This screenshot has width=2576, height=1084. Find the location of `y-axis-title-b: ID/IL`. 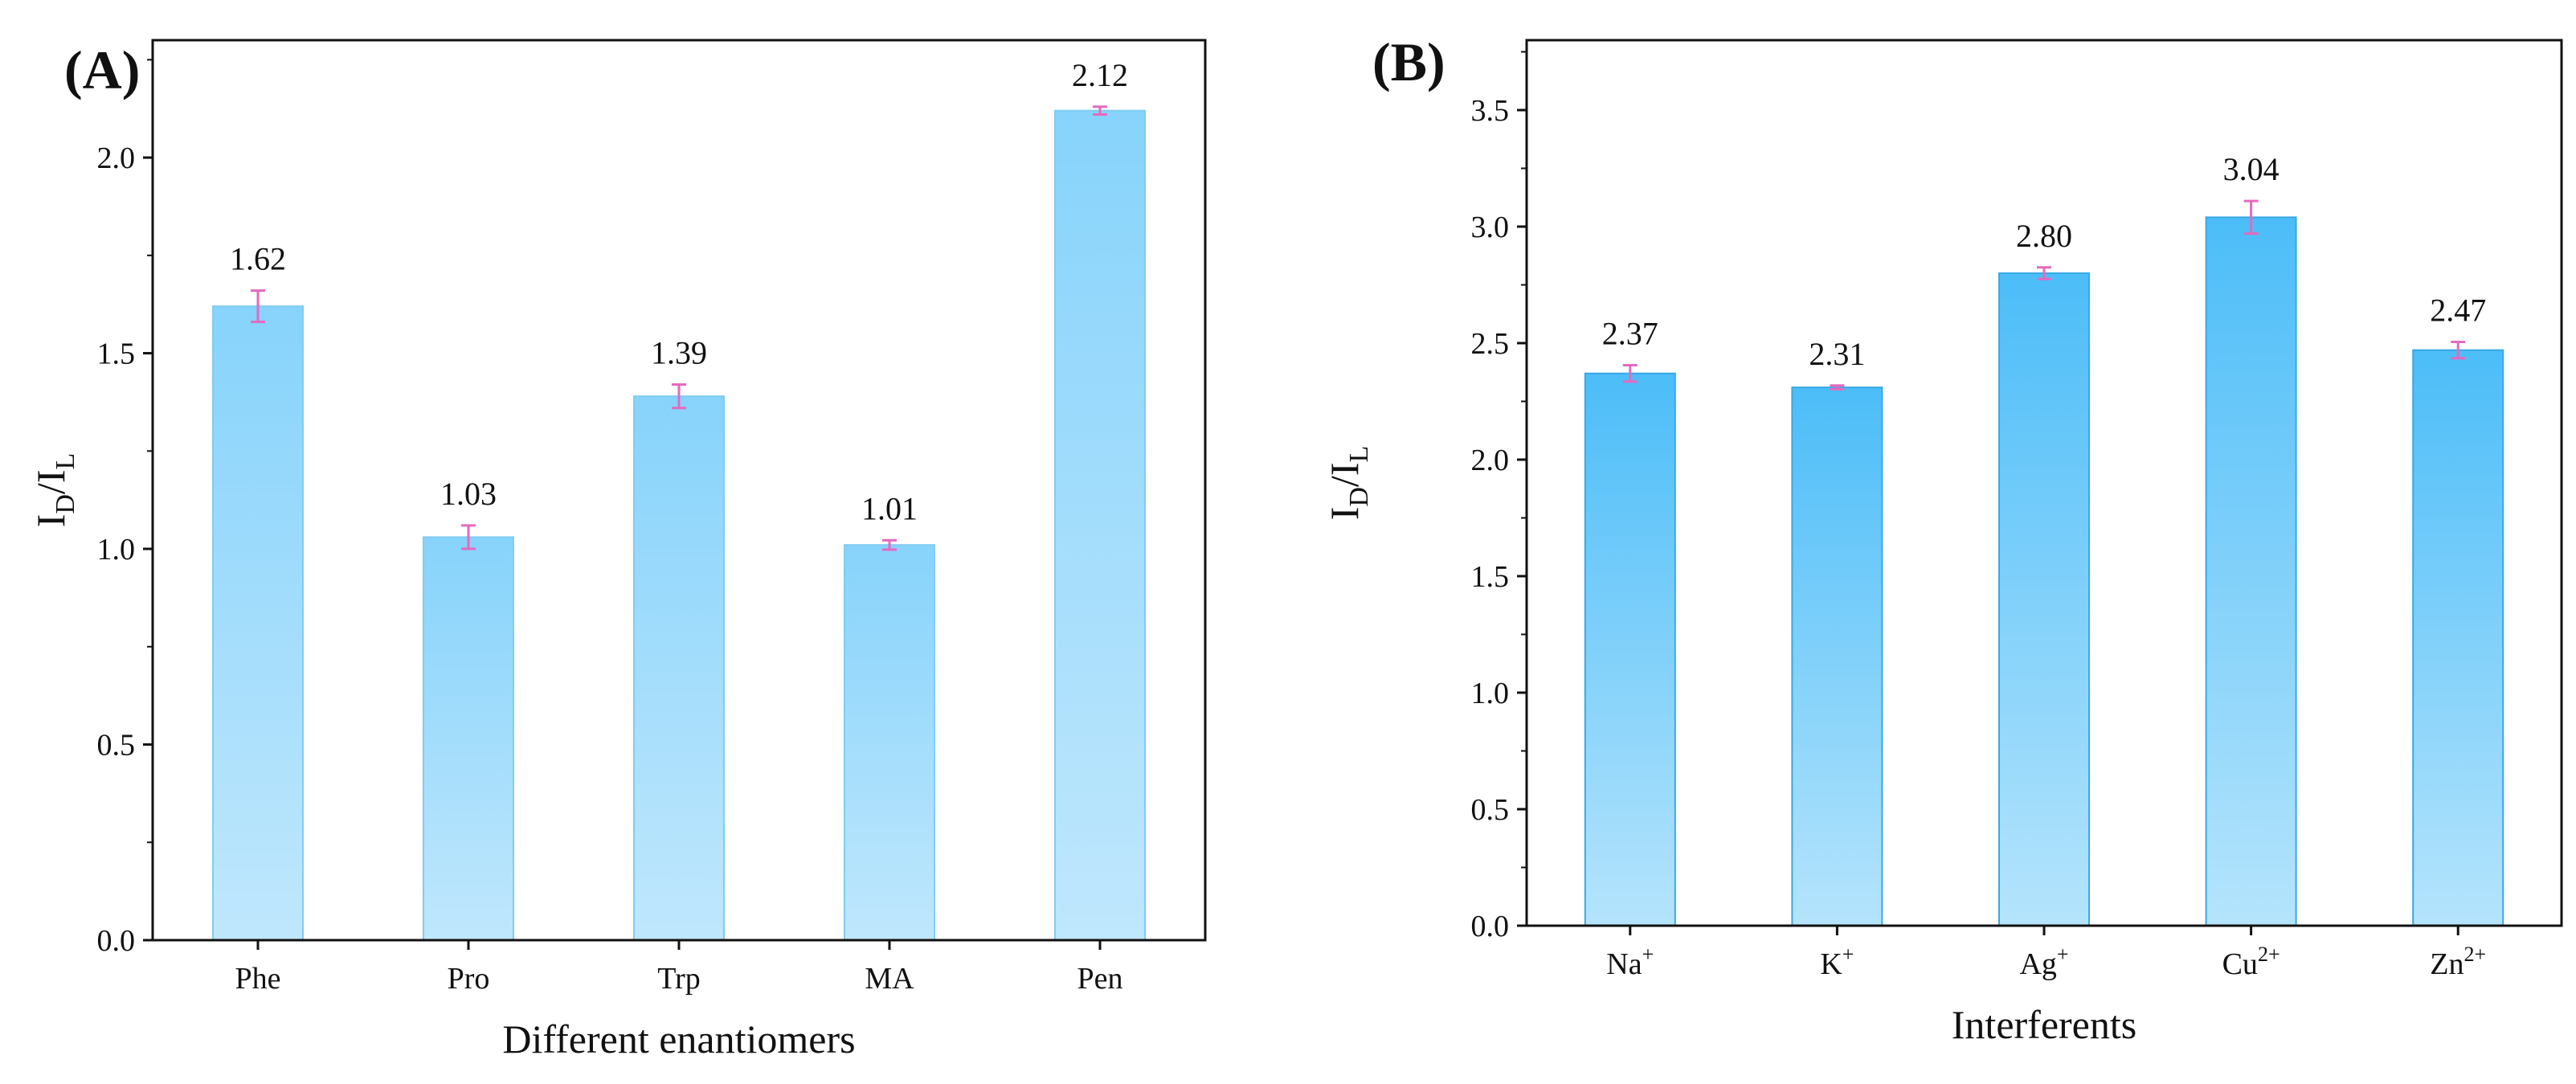

y-axis-title-b: ID/IL is located at coordinates (1348, 483).